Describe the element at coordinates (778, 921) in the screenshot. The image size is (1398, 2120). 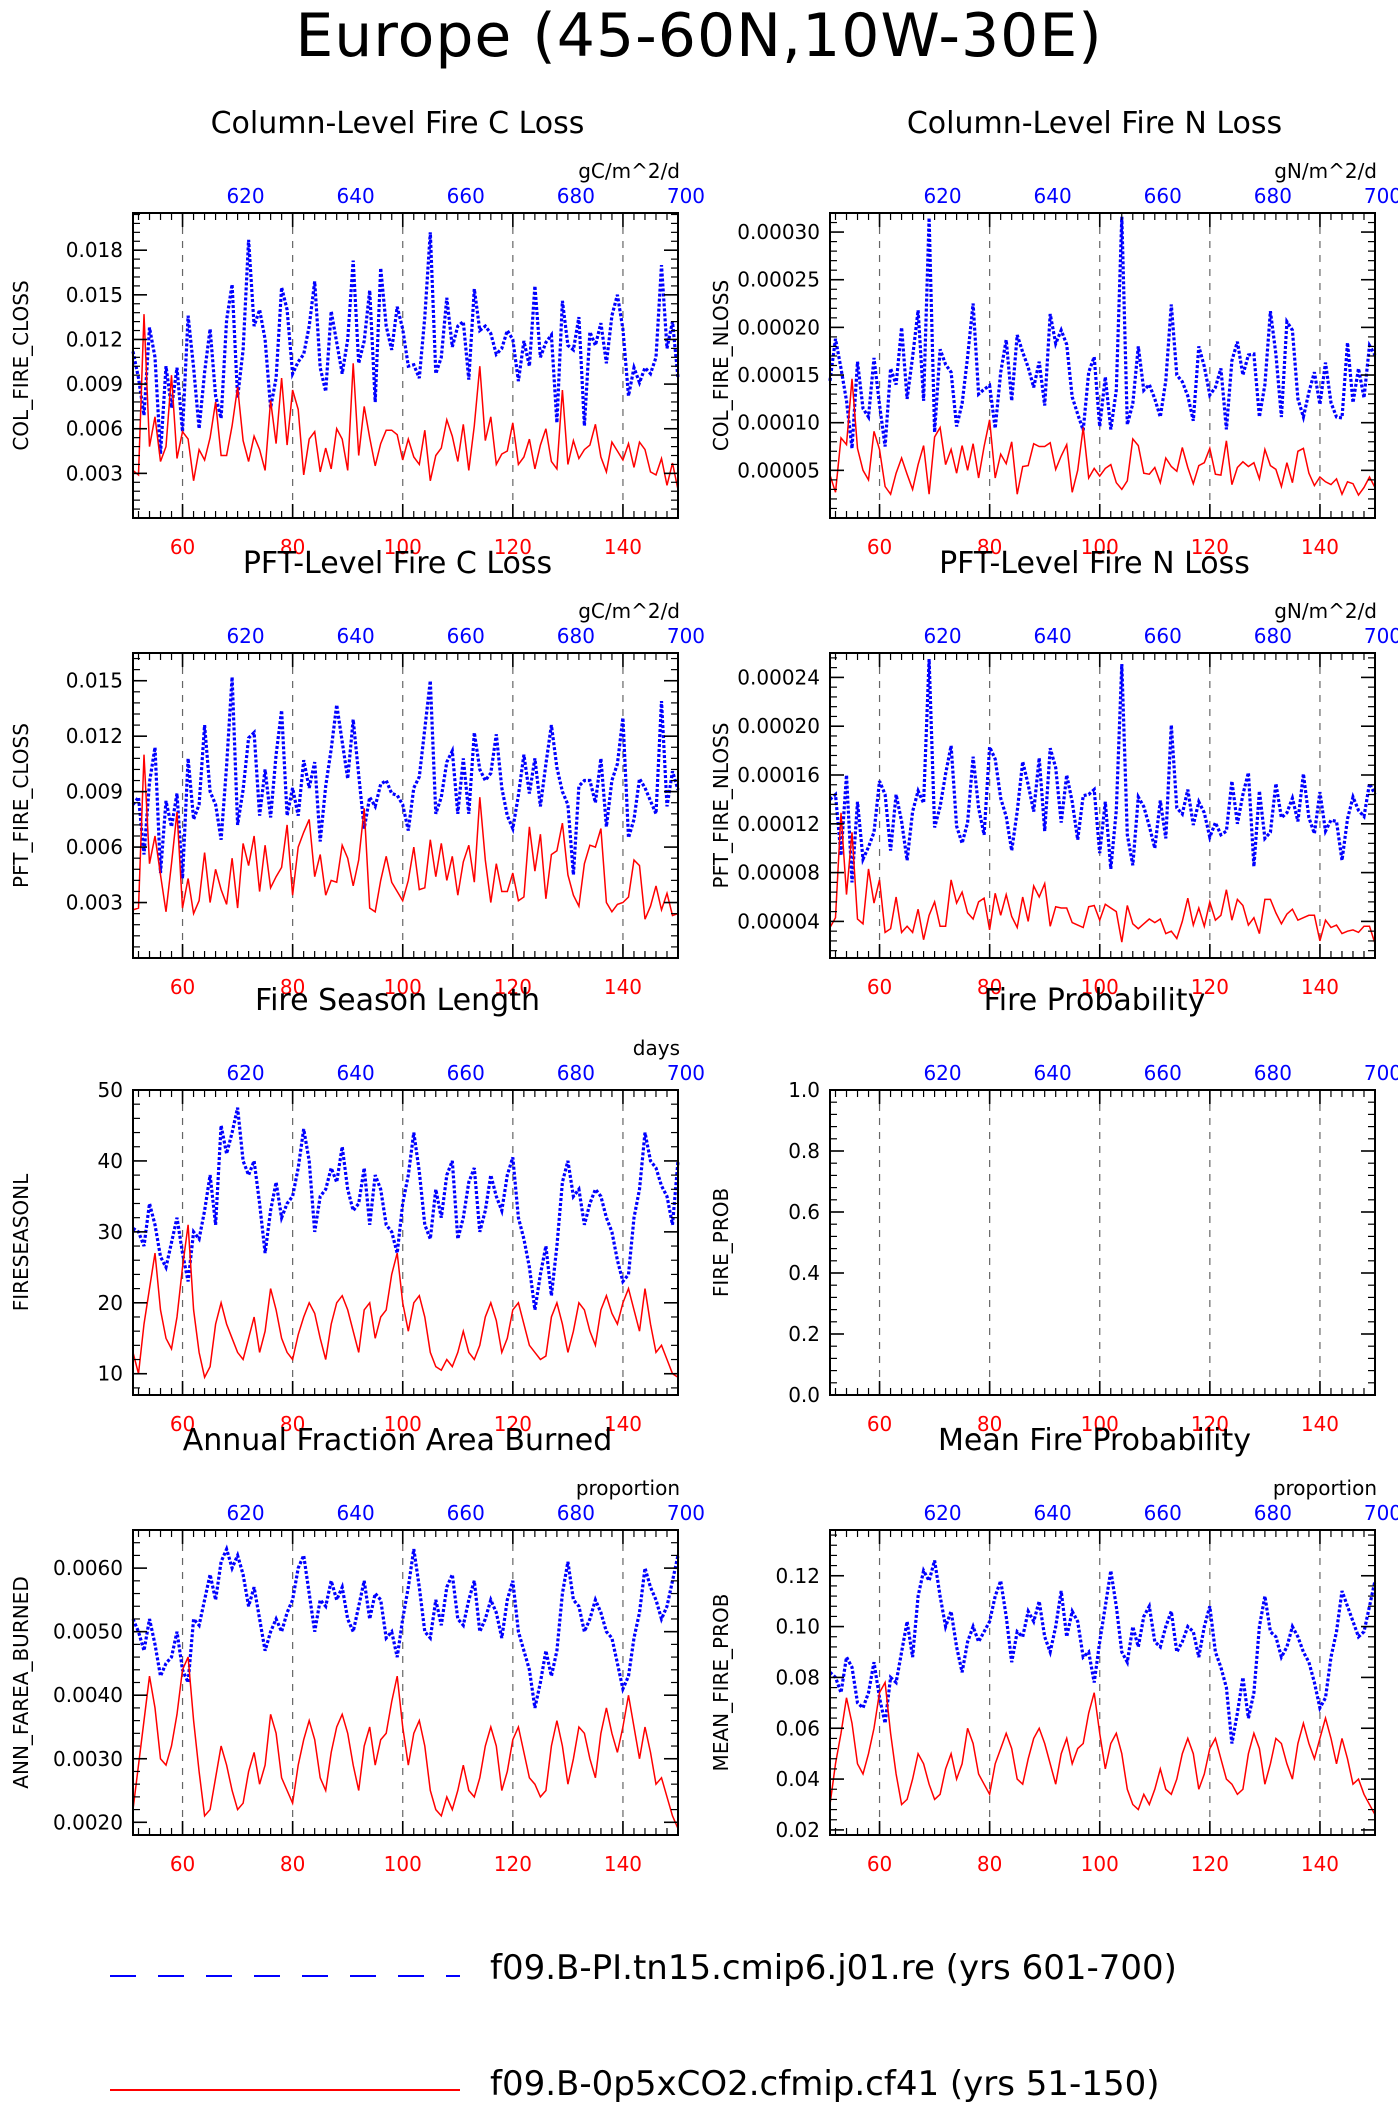
I see `y-tick-label: 0.00004` at that location.